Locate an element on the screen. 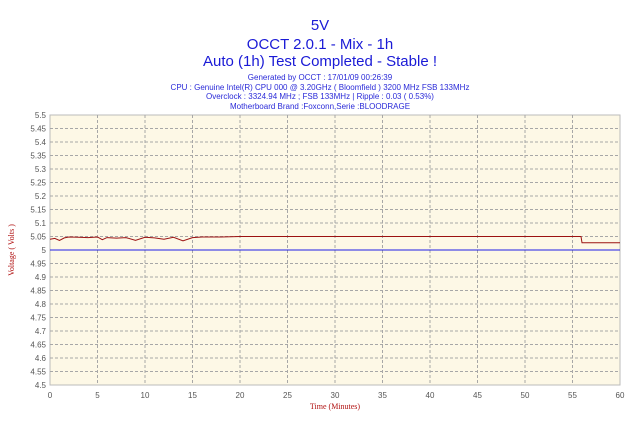  x-tick-label: 30 is located at coordinates (335, 395).